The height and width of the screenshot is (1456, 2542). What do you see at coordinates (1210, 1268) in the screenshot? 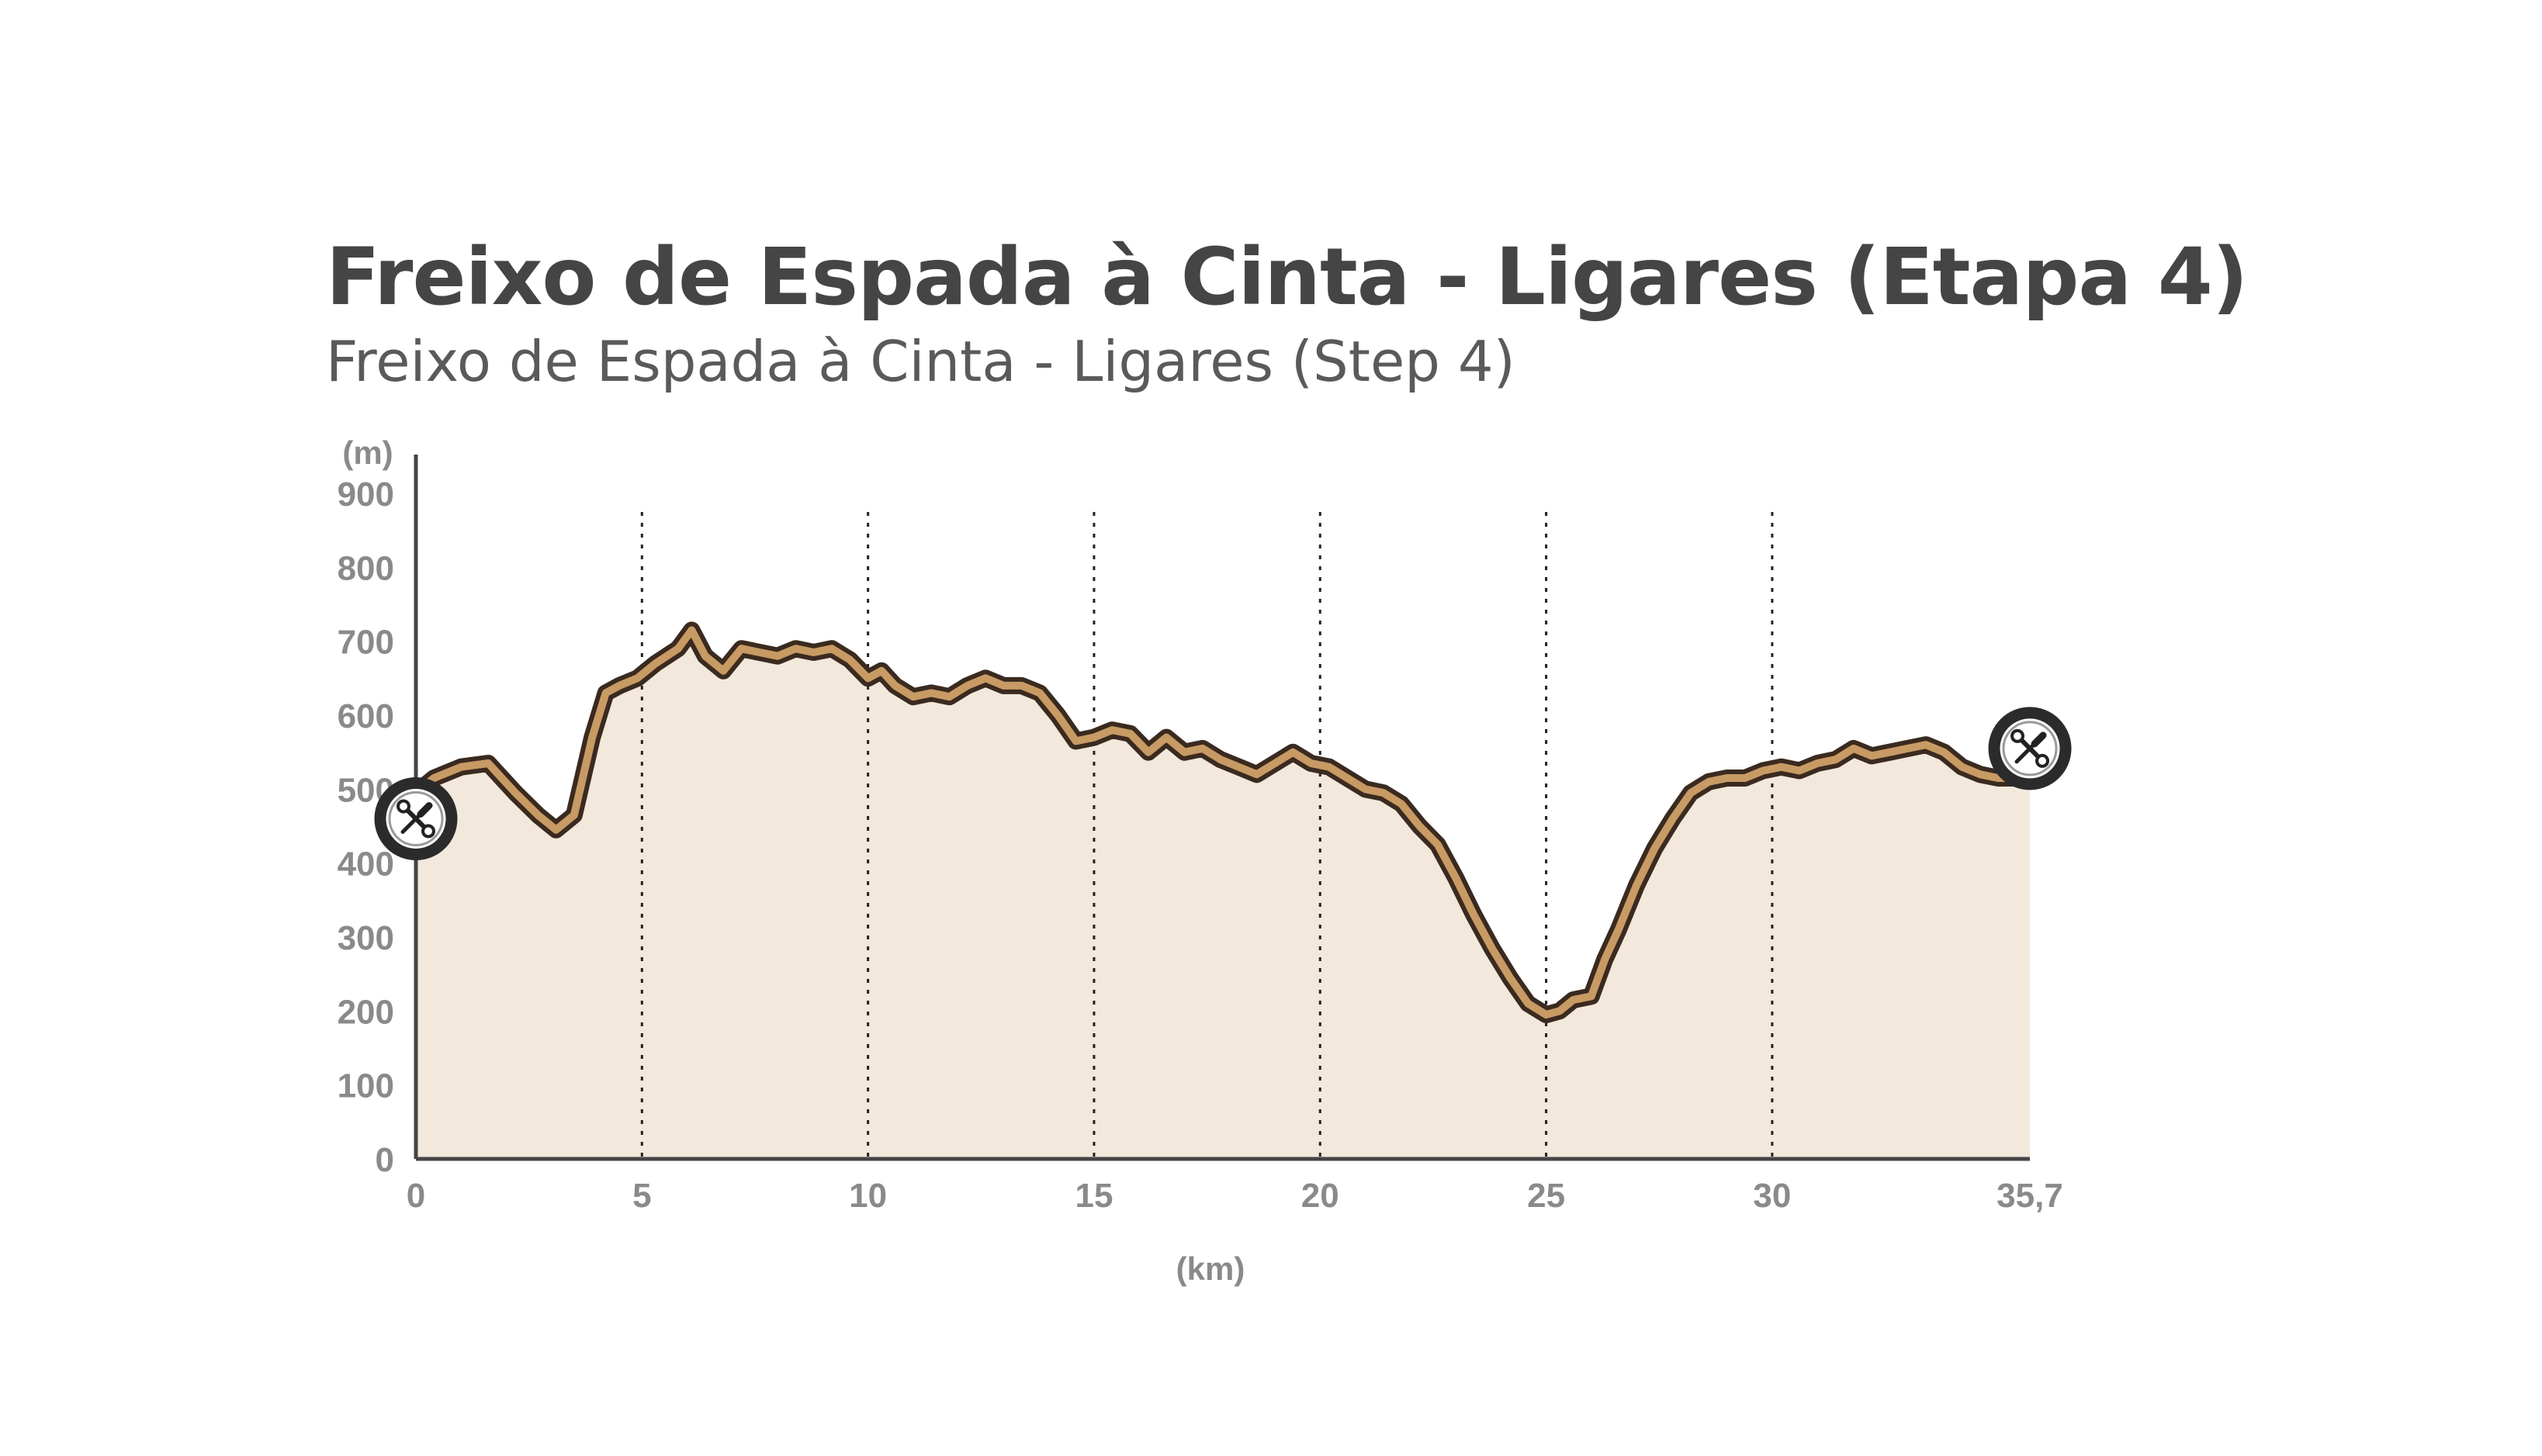
I see `x-axis-unit-label: (km)` at bounding box center [1210, 1268].